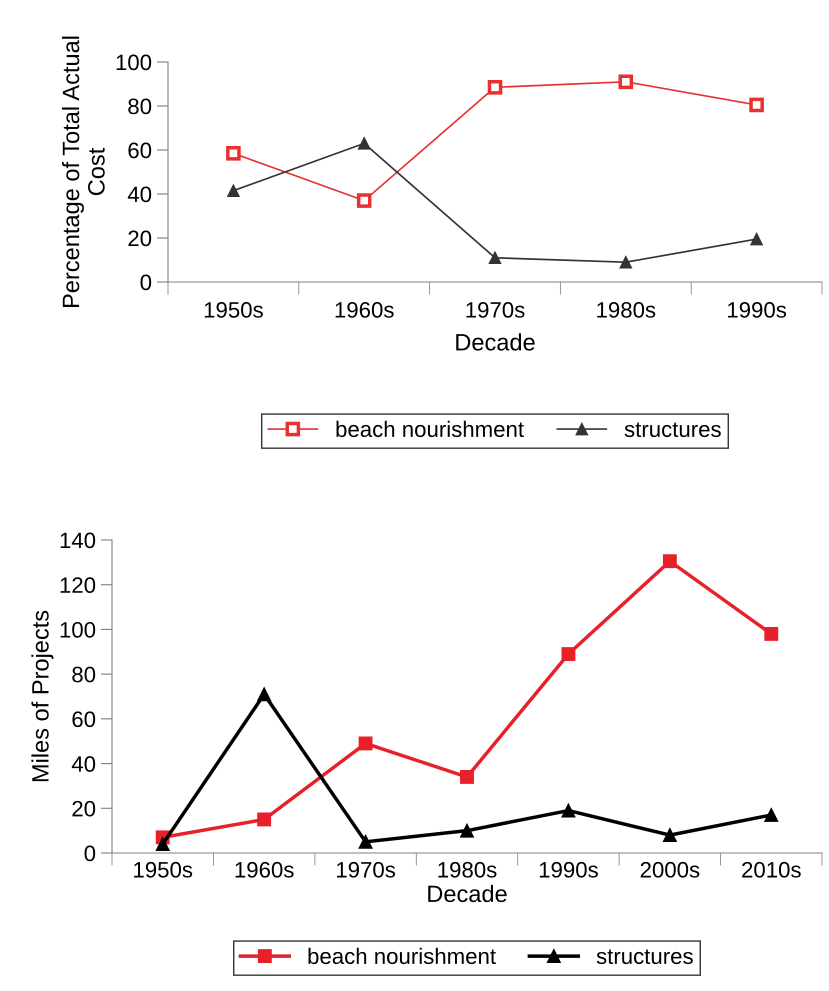 The image size is (829, 991). What do you see at coordinates (771, 870) in the screenshot?
I see `x-tick-label: 2010s` at bounding box center [771, 870].